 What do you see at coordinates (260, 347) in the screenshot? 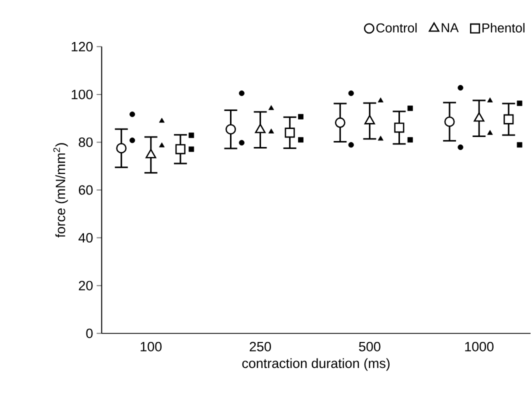
I see `x-tick-label: 250` at bounding box center [260, 347].